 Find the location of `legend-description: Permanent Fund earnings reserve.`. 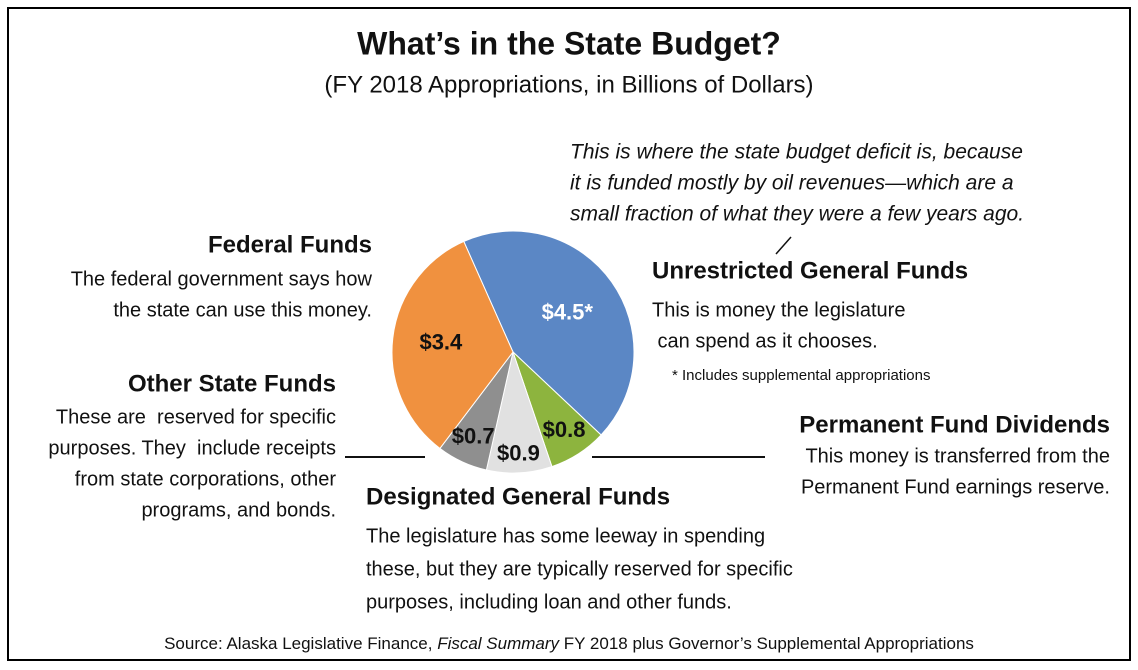

legend-description: Permanent Fund earnings reserve. is located at coordinates (955, 487).